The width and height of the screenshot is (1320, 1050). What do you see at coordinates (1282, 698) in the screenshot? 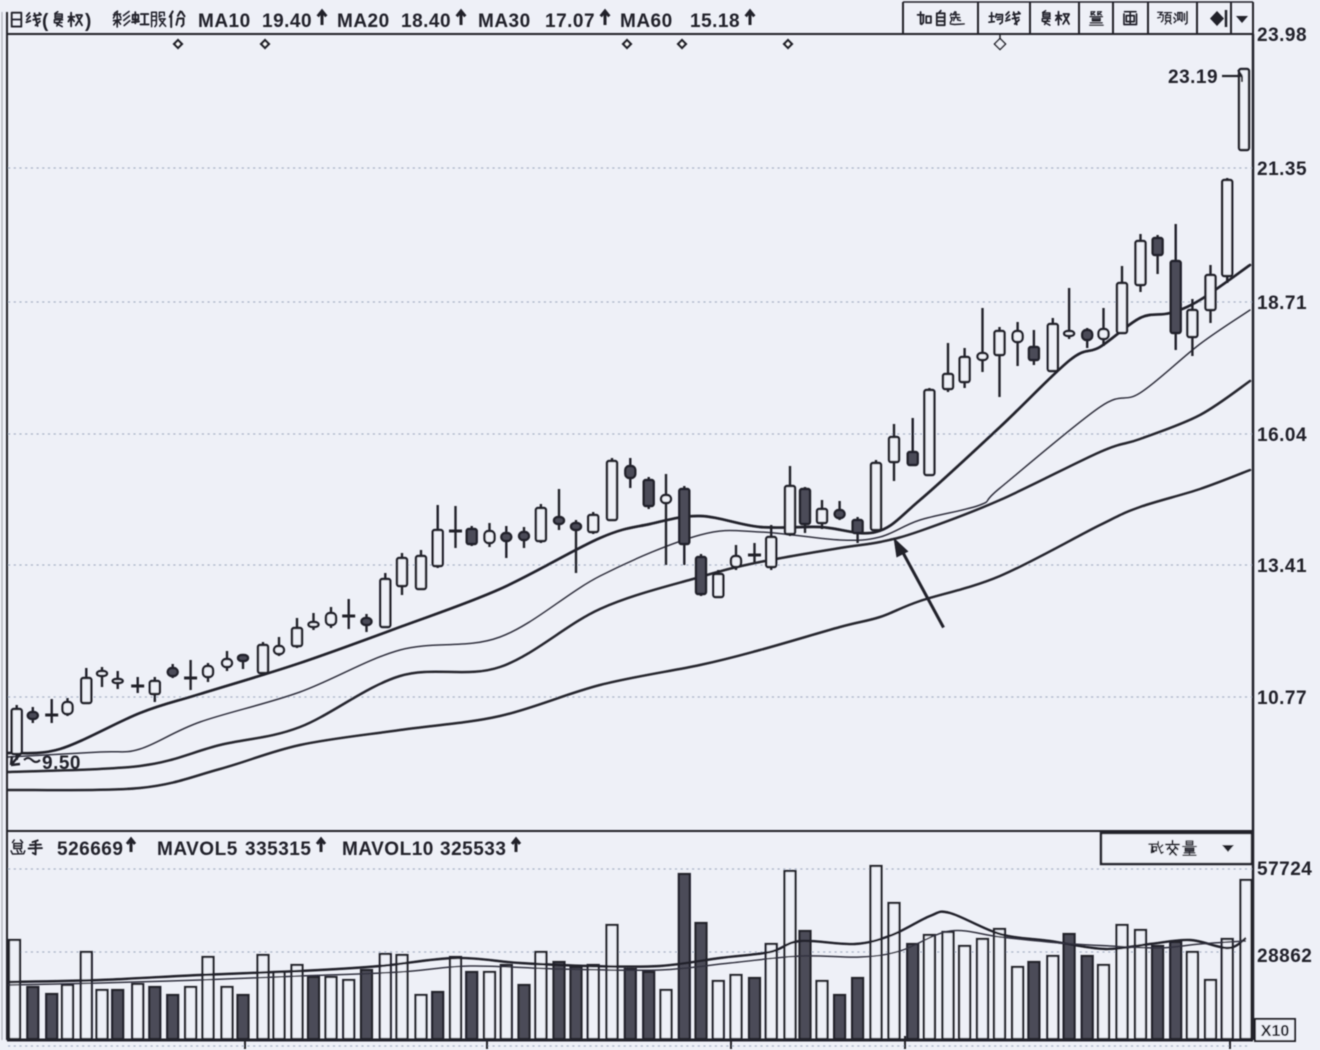
I see `svg-text: 10.77` at bounding box center [1282, 698].